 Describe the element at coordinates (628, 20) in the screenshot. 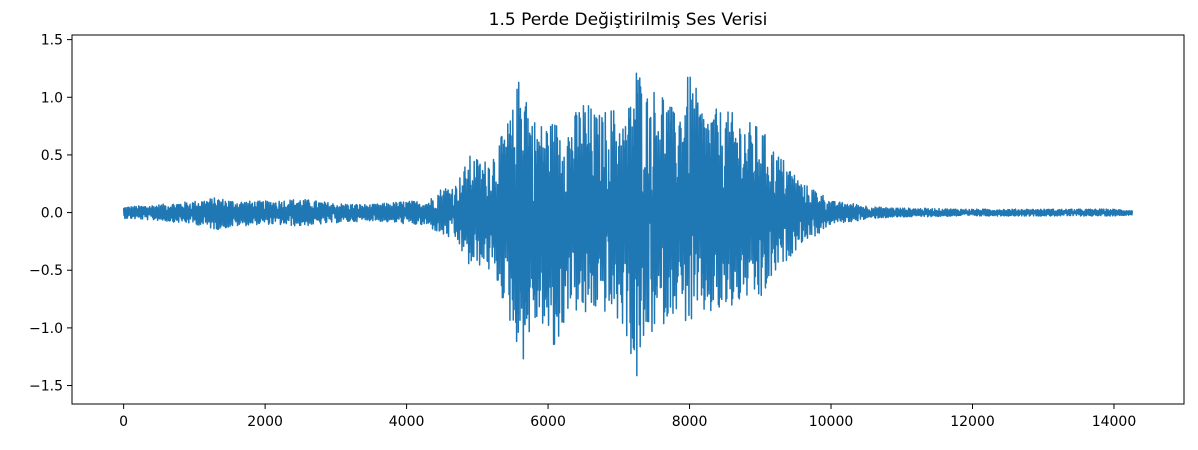

I see `chart-title: 1.5 Perde Değiştirilmiş Ses Verisi` at that location.